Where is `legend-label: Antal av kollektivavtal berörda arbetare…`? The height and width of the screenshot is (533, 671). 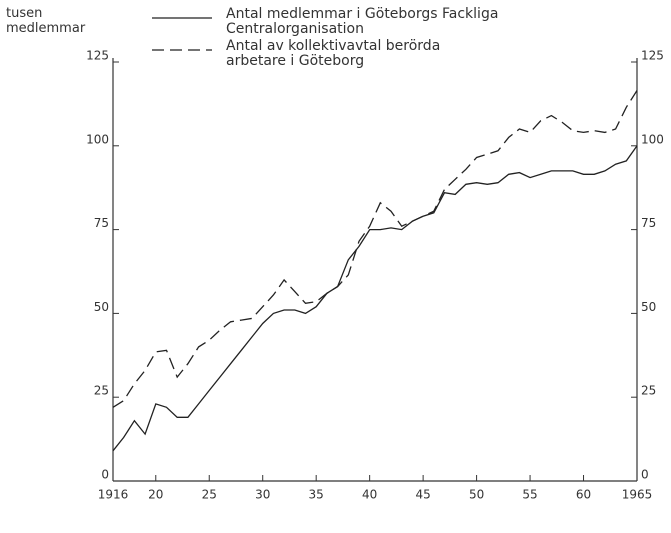 legend-label: Antal av kollektivavtal berörda arbetare… is located at coordinates (333, 53).